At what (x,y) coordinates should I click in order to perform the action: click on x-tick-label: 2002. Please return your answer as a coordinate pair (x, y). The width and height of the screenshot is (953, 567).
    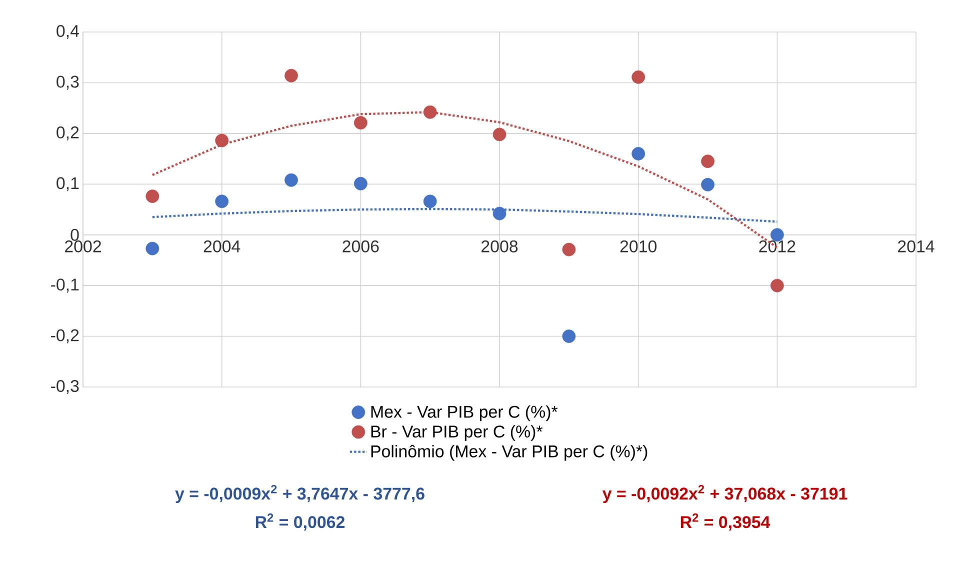
    Looking at the image, I should click on (83, 246).